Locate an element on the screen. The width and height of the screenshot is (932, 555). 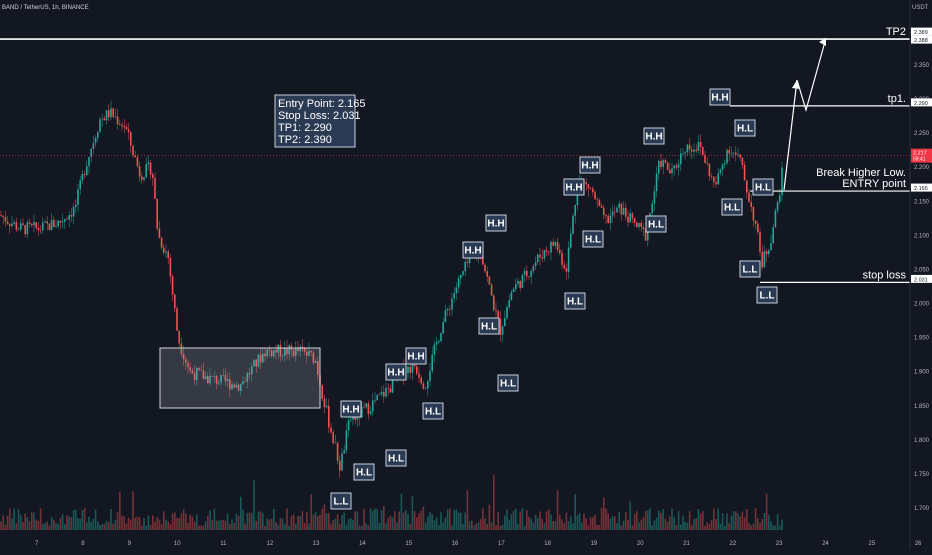
tp1-label: tp1. is located at coordinates (897, 99).